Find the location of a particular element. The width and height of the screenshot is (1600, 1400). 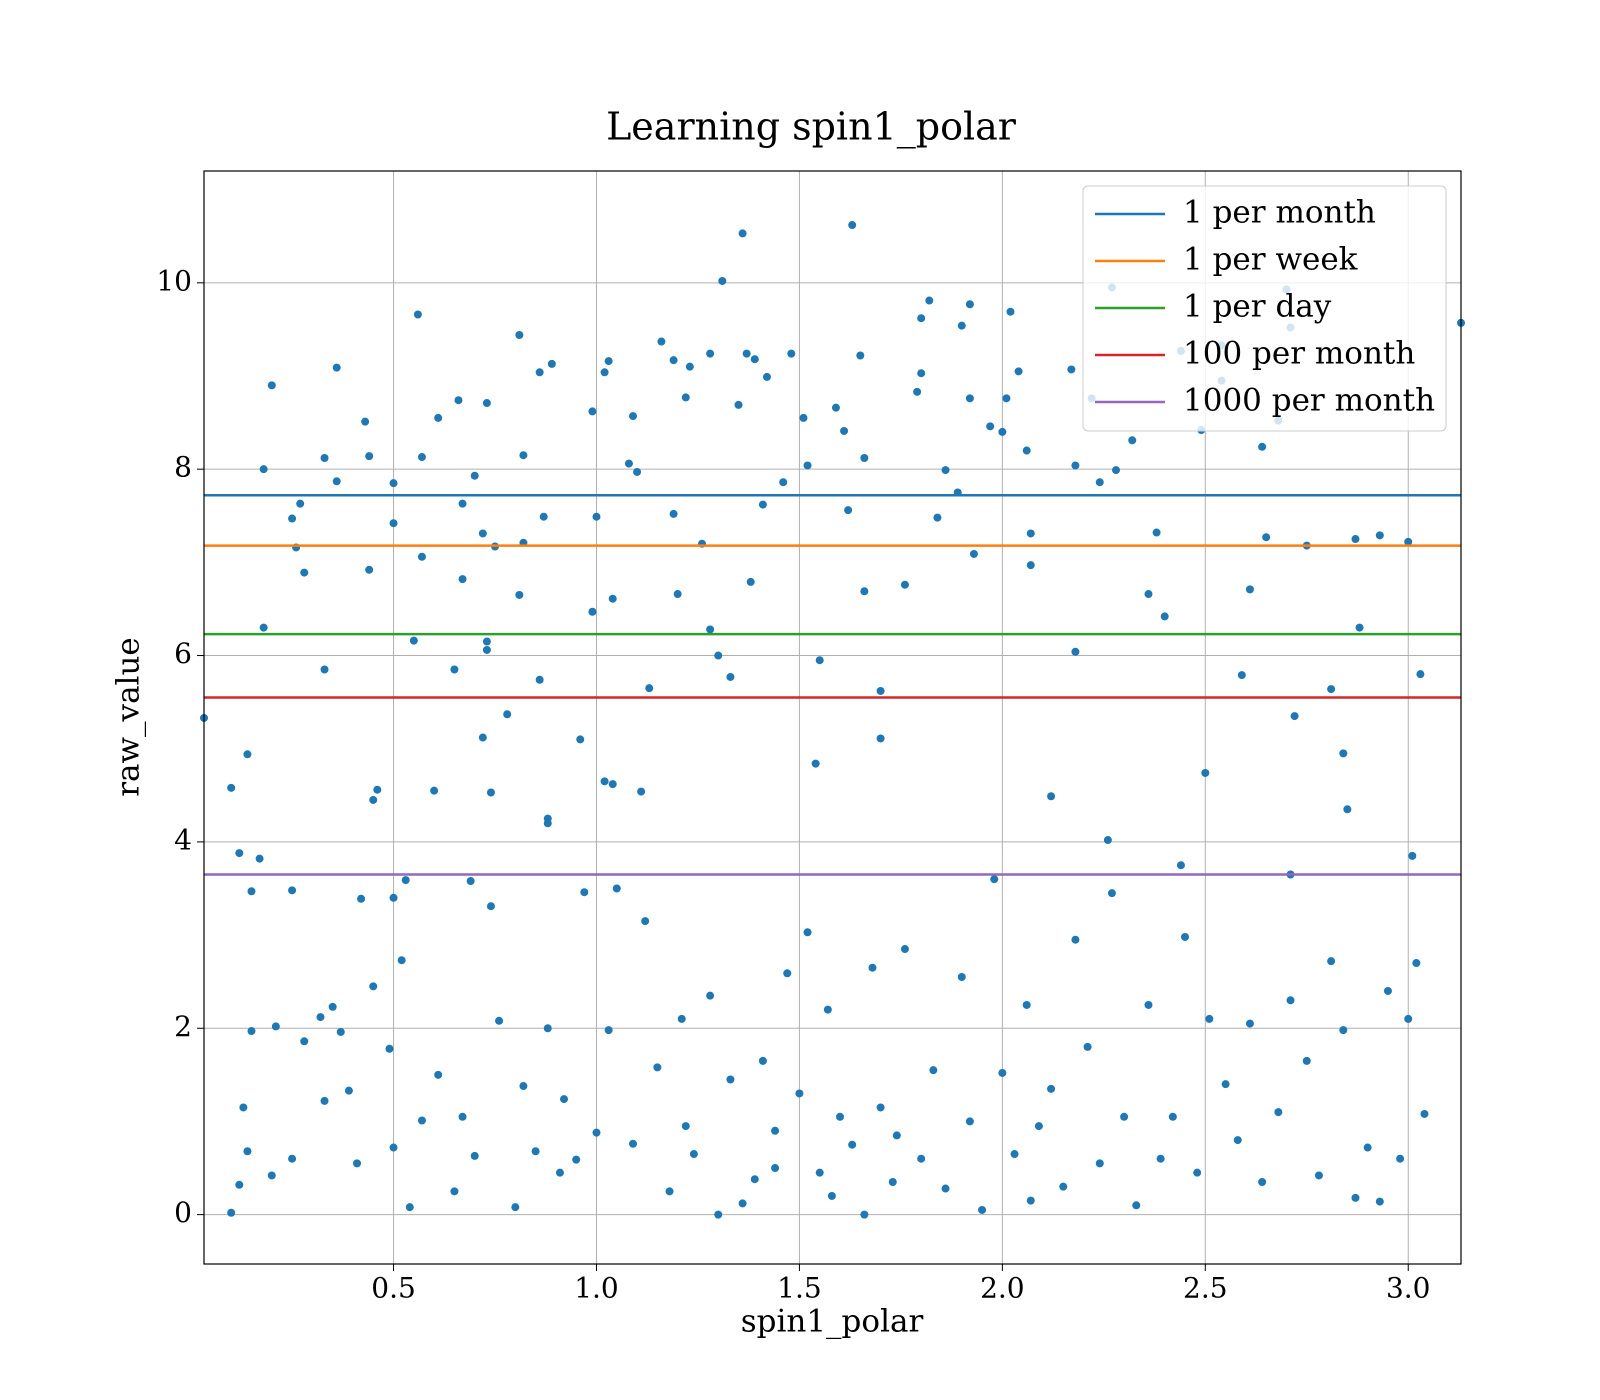

x-tick-label: 1.5 is located at coordinates (799, 1288).